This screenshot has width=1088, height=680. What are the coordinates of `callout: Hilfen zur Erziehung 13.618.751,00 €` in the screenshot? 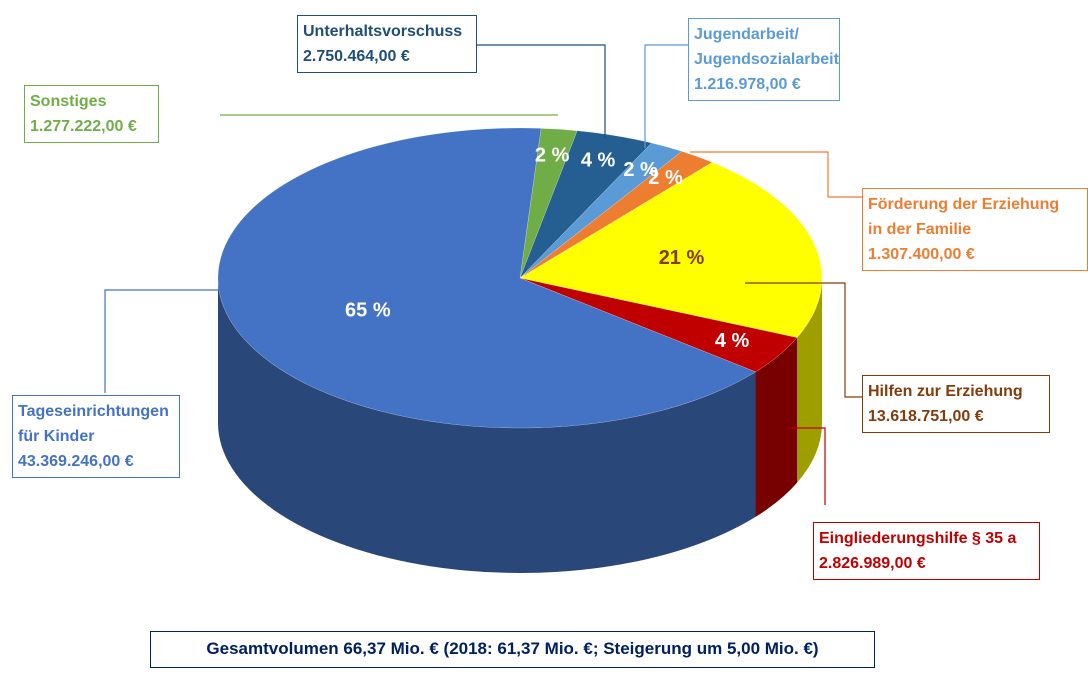 It's located at (956, 404).